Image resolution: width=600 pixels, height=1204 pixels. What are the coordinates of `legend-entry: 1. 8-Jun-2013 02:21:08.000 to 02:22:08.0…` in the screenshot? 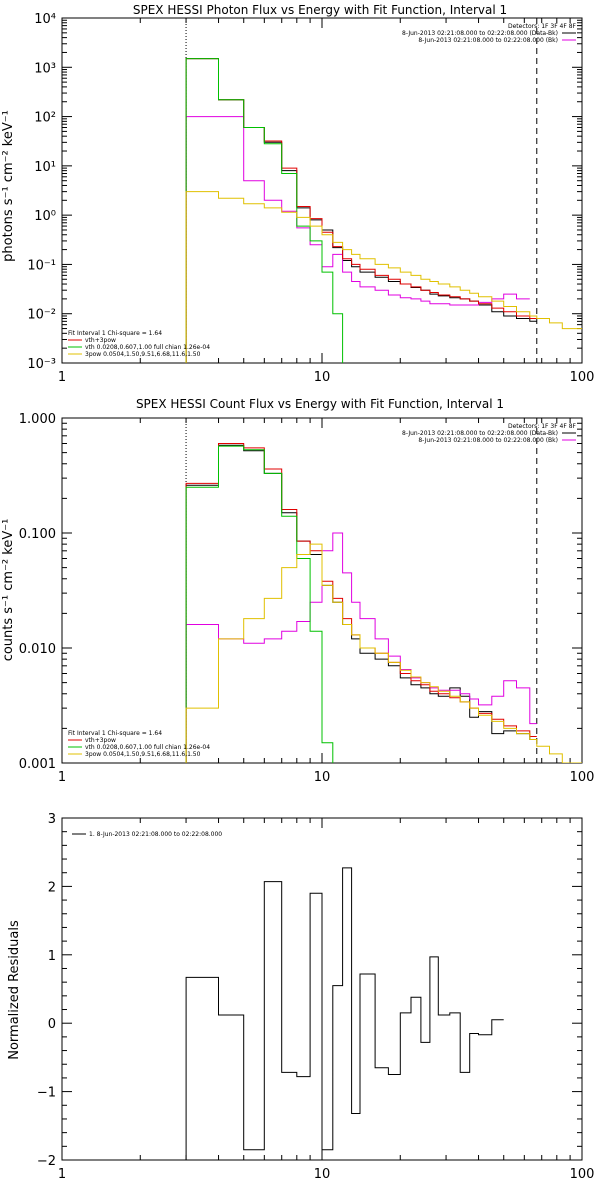 It's located at (155, 834).